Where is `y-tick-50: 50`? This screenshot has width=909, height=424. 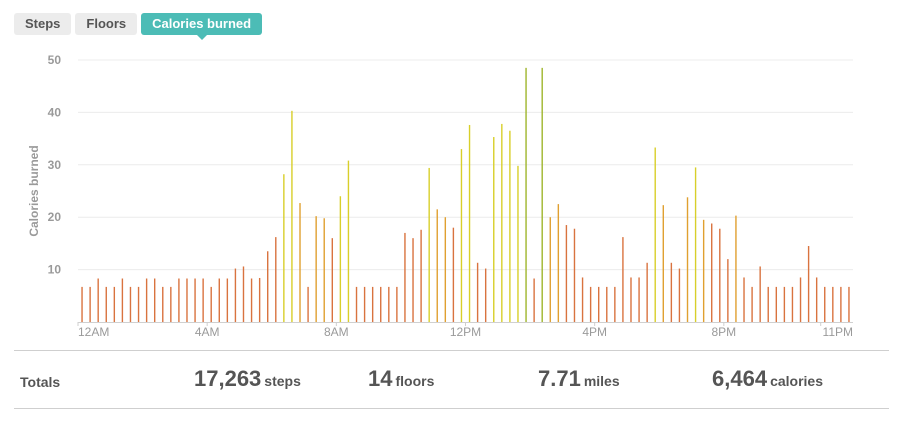
y-tick-50: 50 is located at coordinates (55, 60).